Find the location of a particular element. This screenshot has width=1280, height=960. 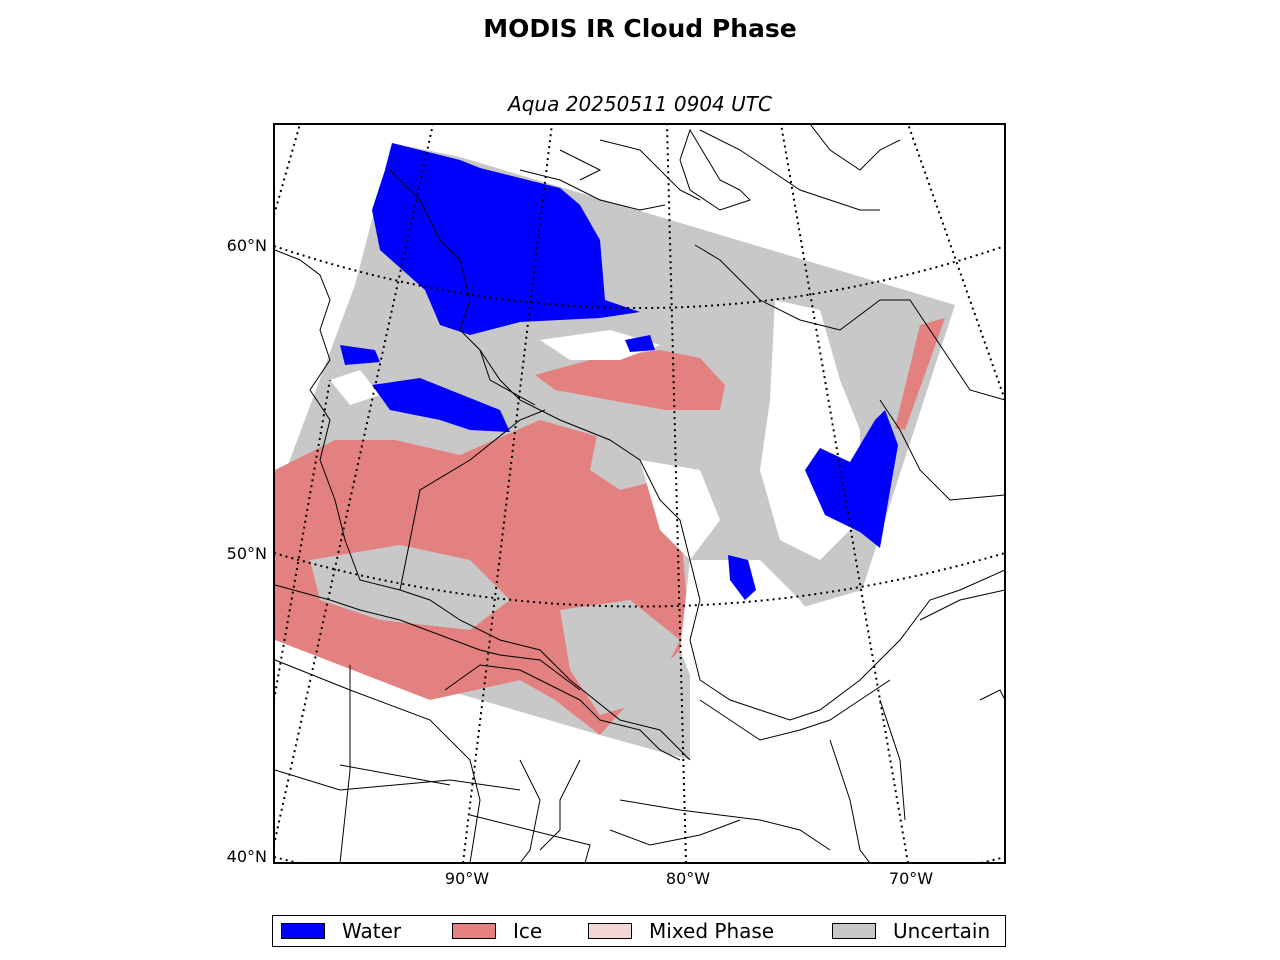

legend-swatch-ice is located at coordinates (474, 931).